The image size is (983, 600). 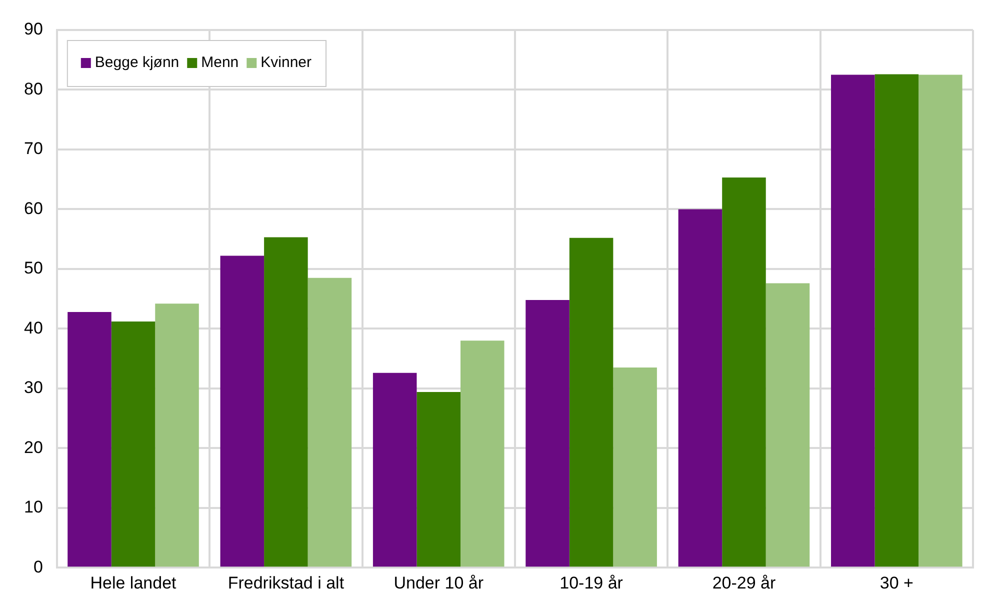 What do you see at coordinates (220, 63) in the screenshot?
I see `legend-label: Menn` at bounding box center [220, 63].